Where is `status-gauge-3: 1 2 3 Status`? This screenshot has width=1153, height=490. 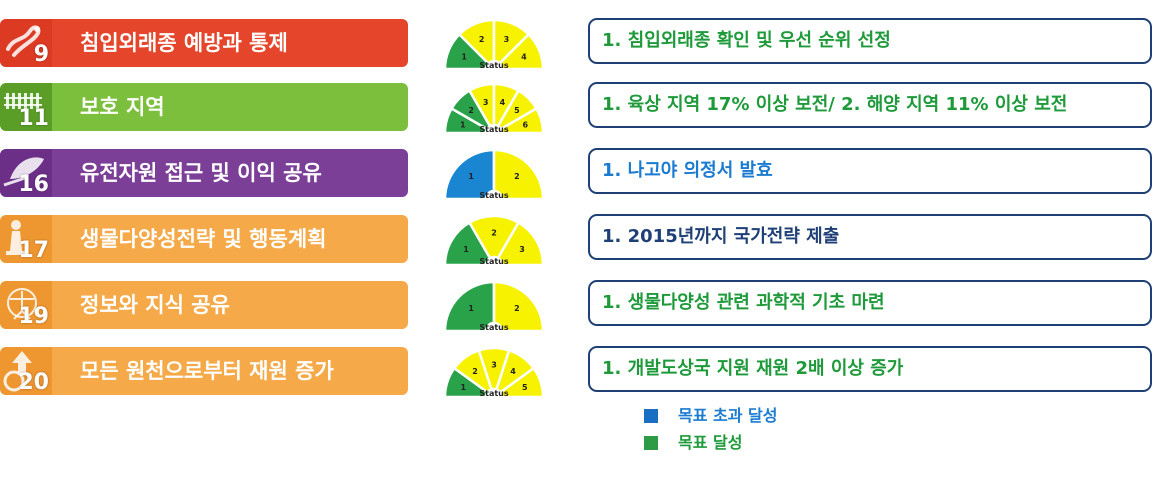
status-gauge-3: 1 2 3 Status is located at coordinates (494, 240).